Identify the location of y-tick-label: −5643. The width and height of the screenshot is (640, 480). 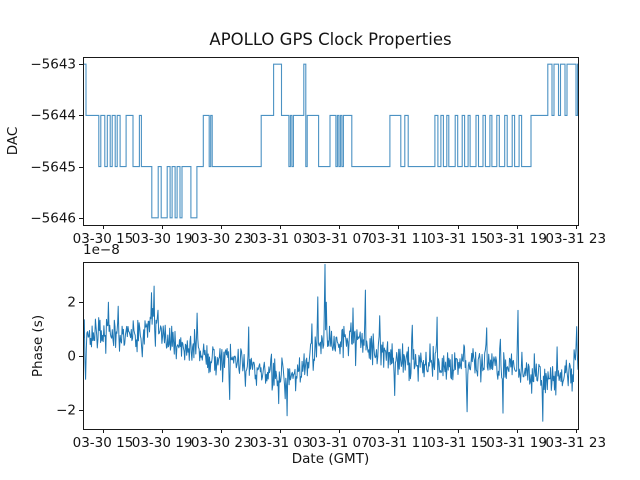
(53, 64).